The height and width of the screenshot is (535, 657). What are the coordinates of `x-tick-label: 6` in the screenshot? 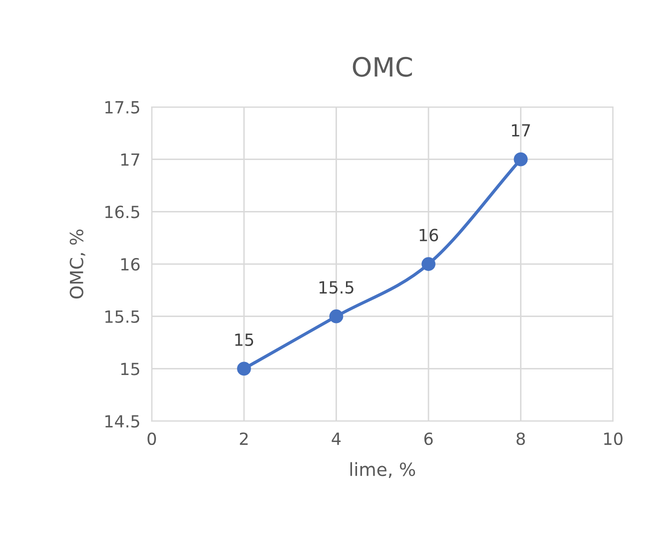 It's located at (428, 439).